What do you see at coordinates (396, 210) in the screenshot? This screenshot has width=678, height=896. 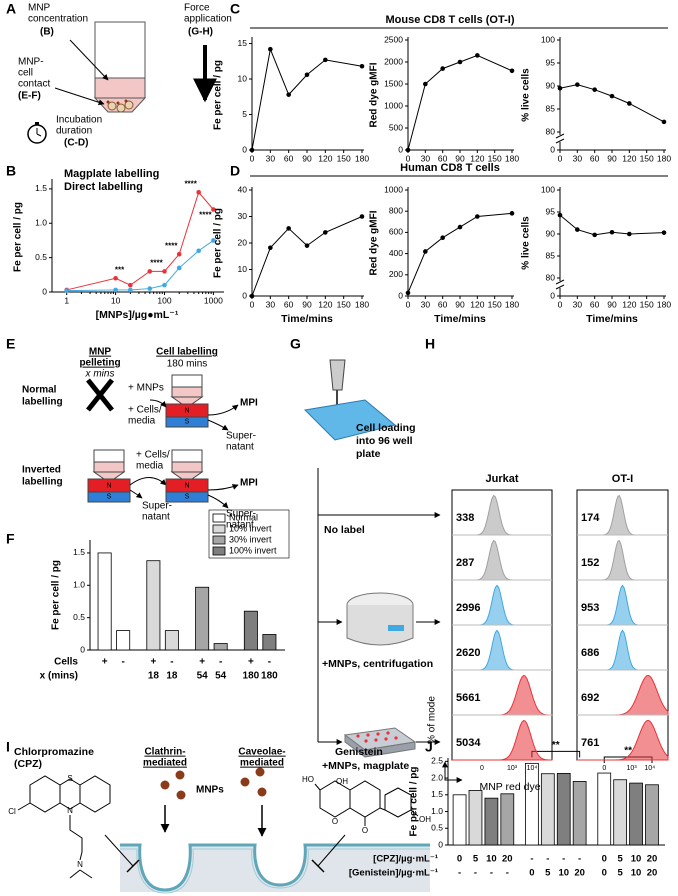 I see `y-tick-label: 800` at bounding box center [396, 210].